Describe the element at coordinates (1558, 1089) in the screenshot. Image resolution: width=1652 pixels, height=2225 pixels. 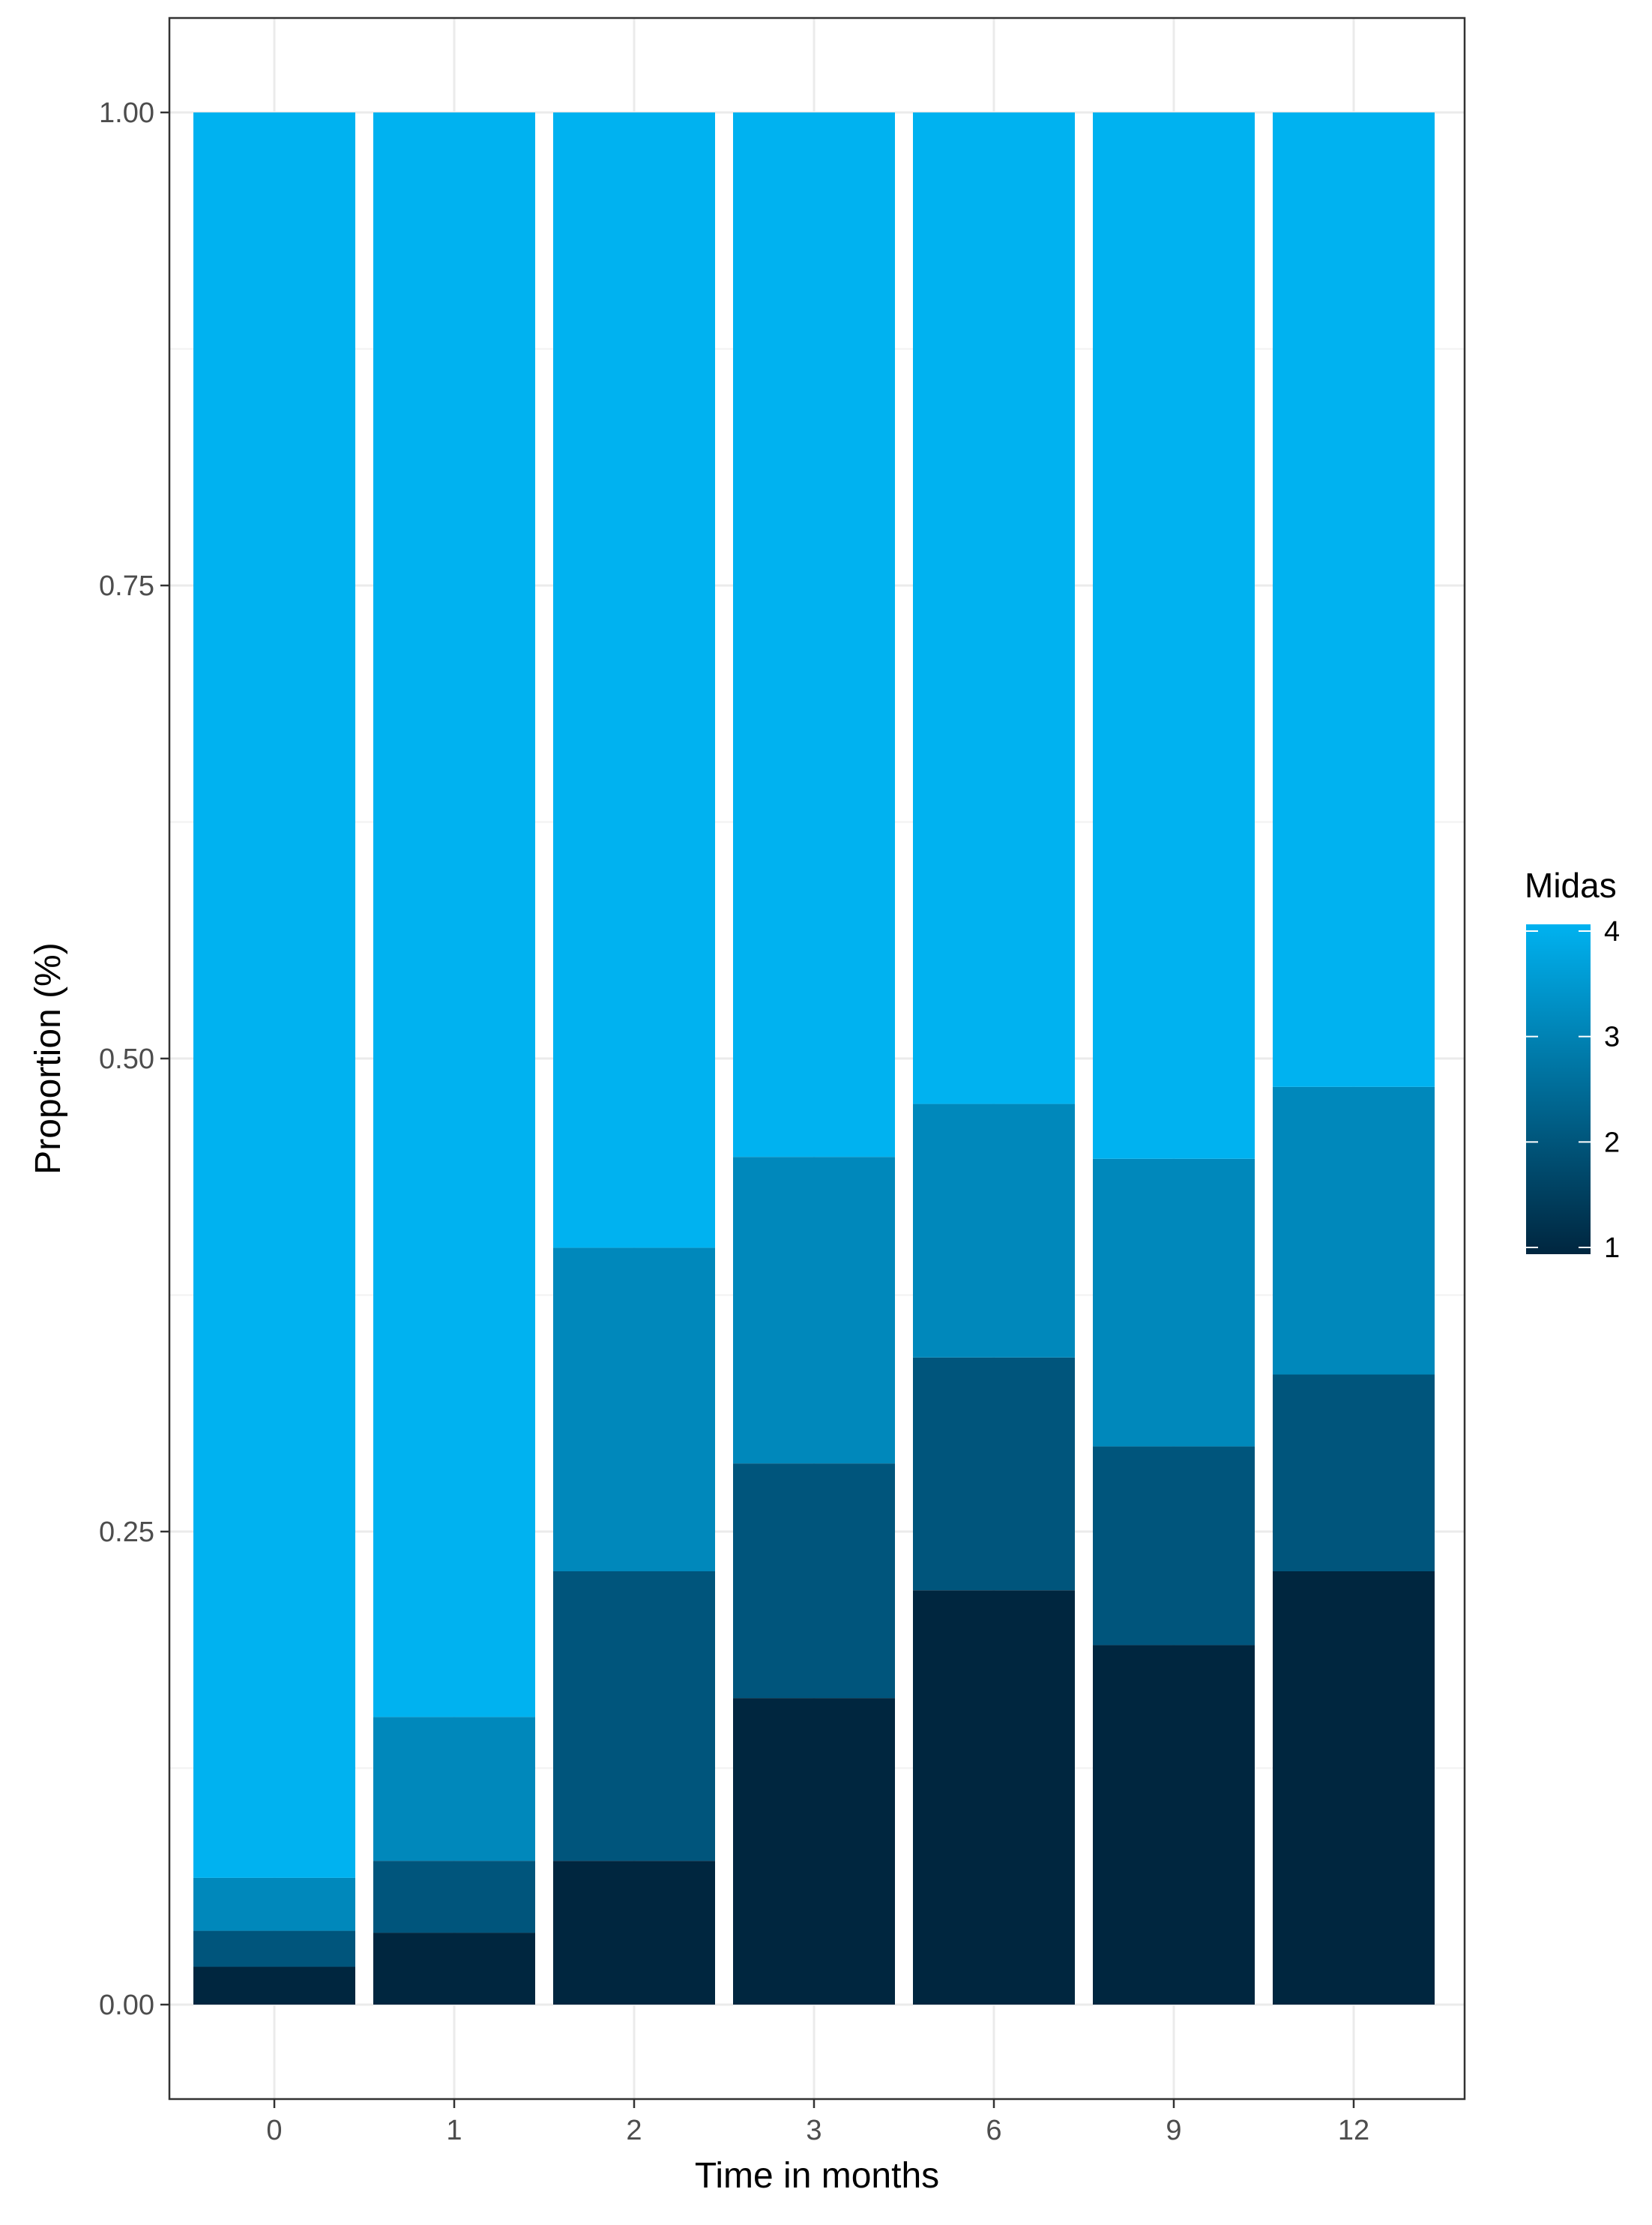
I see `legend-colorbar` at that location.